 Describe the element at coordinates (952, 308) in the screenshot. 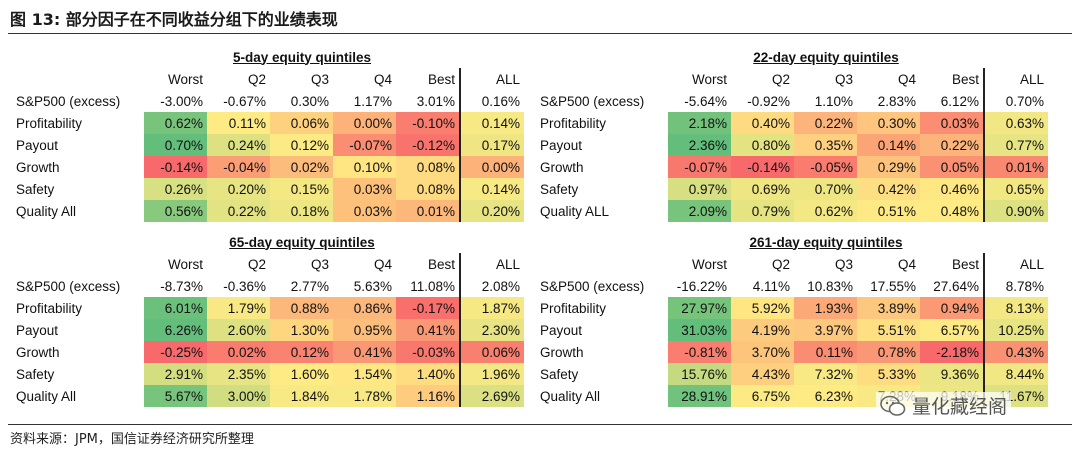

I see `value-cell: 0.94%` at that location.